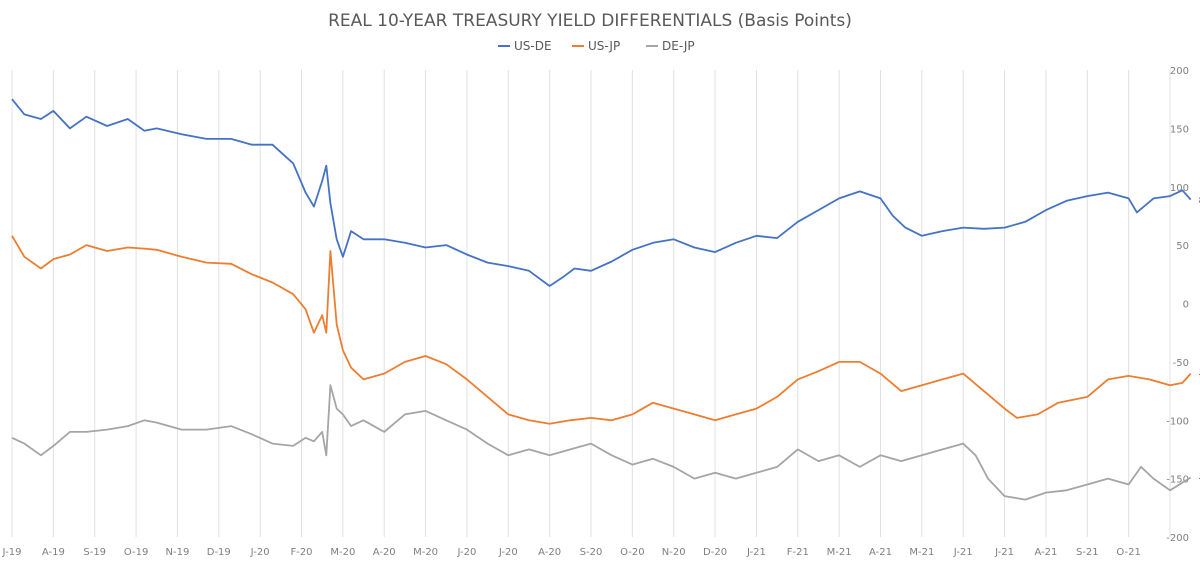  I want to click on legend: US-DE US-JP DE-JP, so click(596, 46).